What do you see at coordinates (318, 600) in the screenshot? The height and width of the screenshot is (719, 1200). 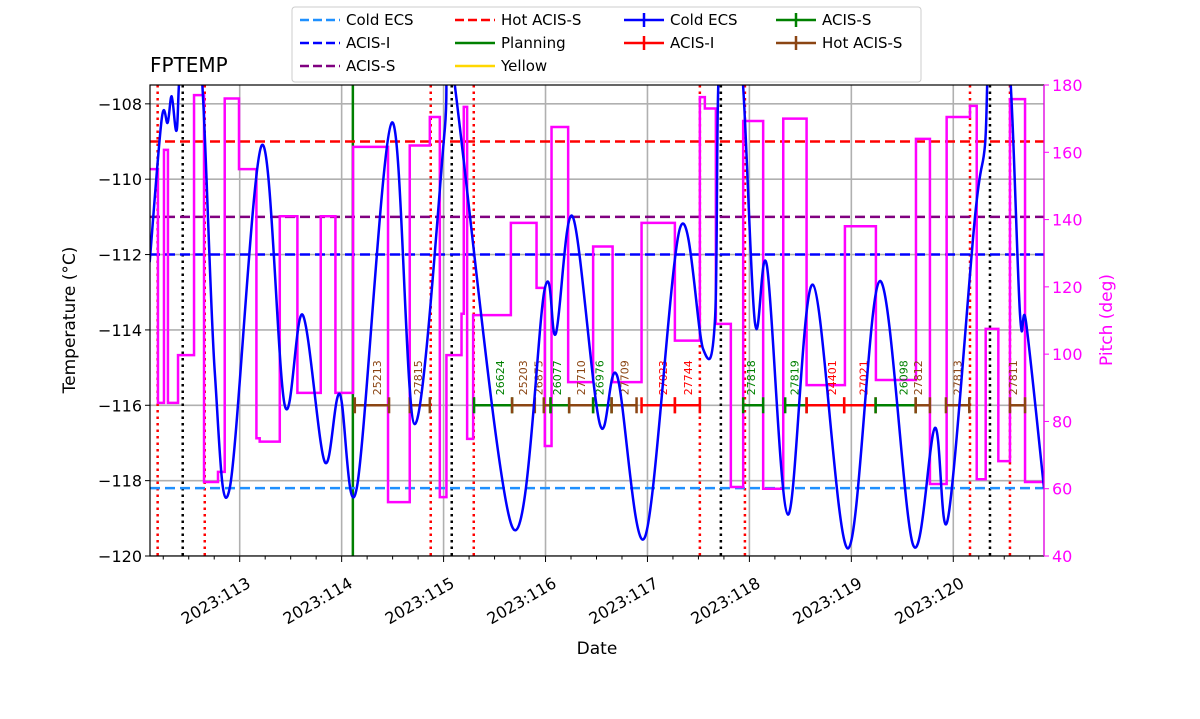 I see `x-tick-label: 2023:114` at bounding box center [318, 600].